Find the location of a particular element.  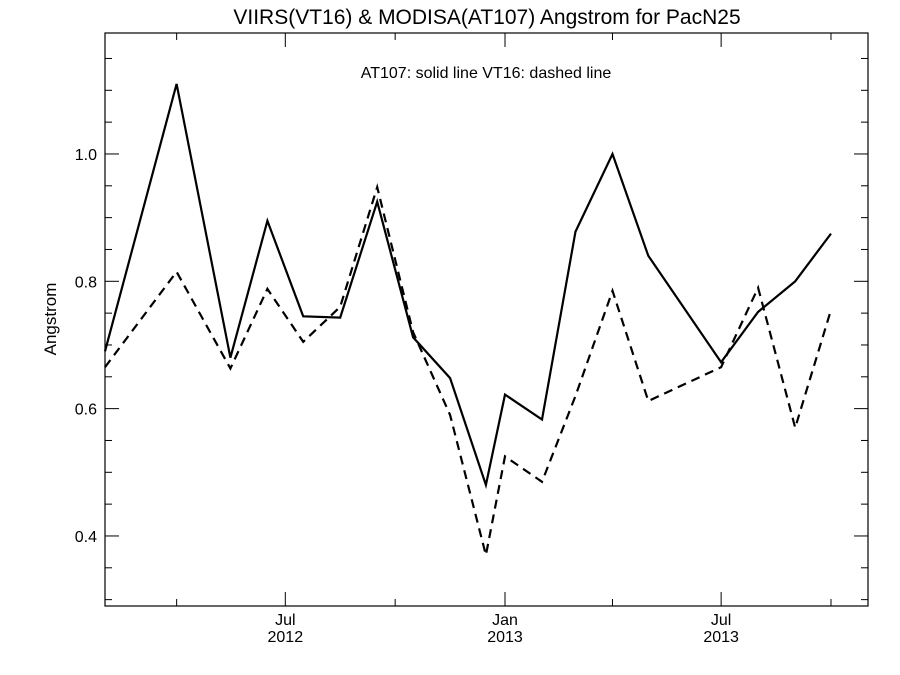

y-tick-label: 1.0 is located at coordinates (86, 155).